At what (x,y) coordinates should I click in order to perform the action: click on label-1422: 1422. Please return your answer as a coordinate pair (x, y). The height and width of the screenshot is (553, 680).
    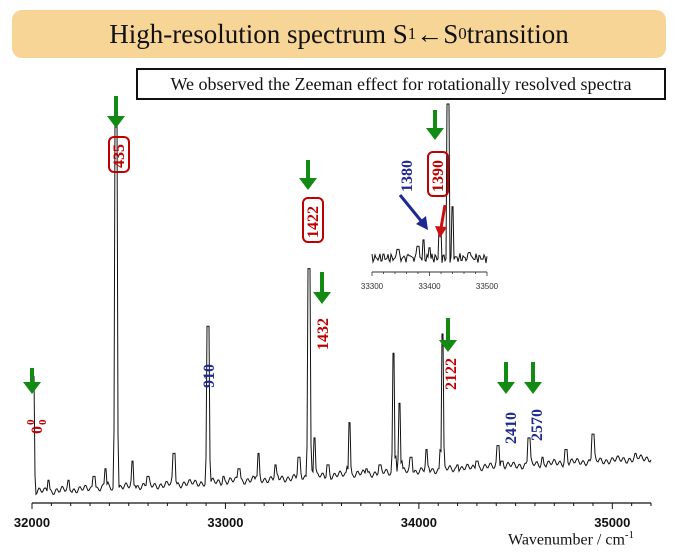
    Looking at the image, I should click on (313, 220).